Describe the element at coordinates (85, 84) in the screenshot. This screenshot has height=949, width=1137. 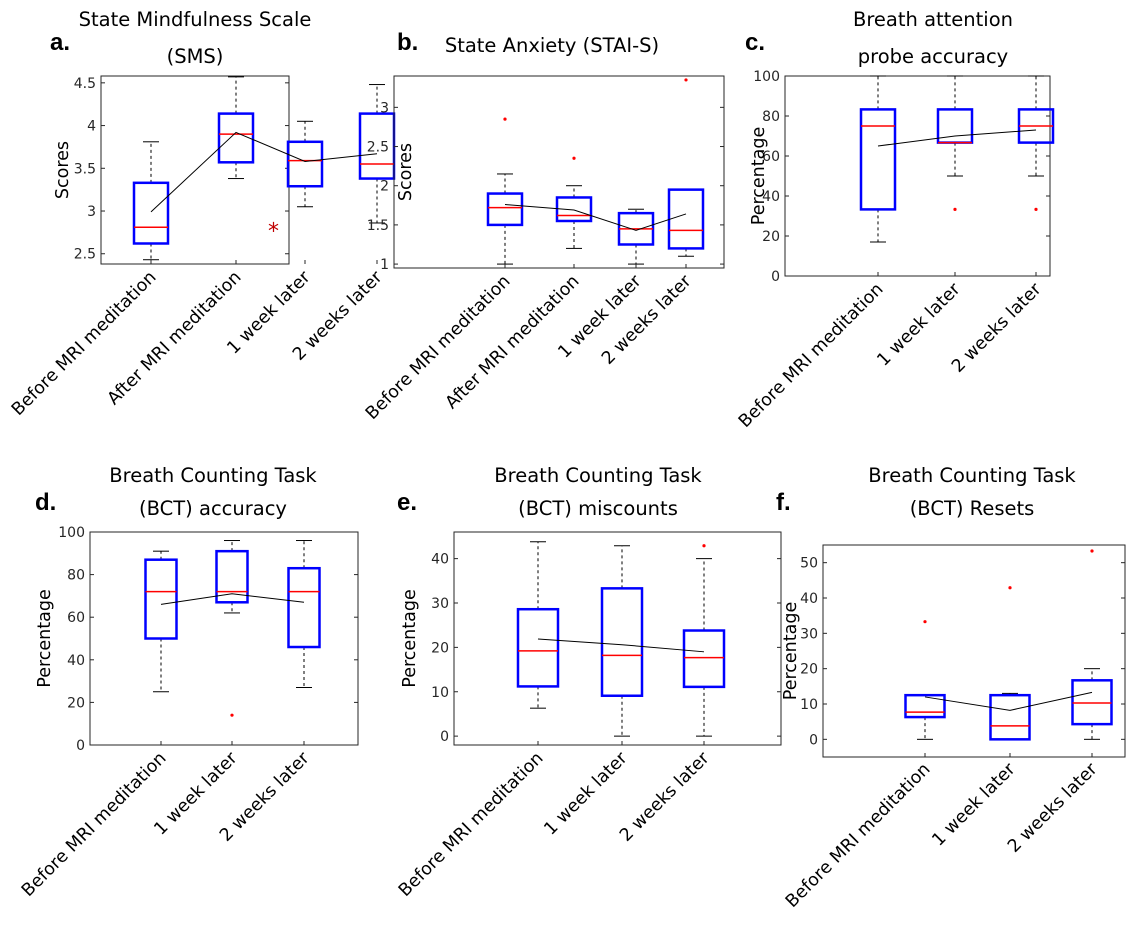
I see `y-tick-label: 4.5` at that location.